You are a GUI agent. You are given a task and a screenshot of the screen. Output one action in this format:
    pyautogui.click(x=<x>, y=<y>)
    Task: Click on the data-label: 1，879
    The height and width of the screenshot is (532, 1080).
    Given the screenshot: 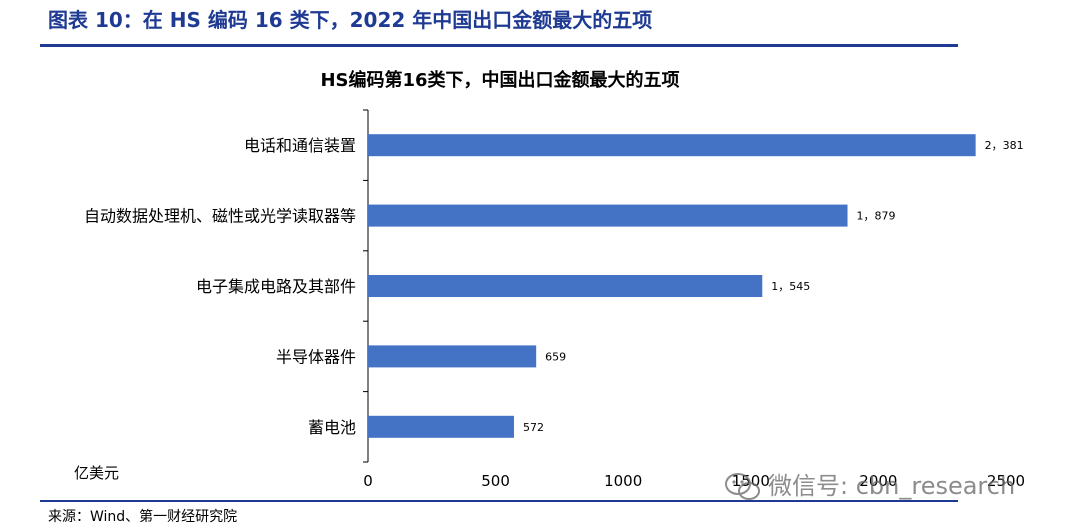 What is the action you would take?
    pyautogui.click(x=876, y=216)
    